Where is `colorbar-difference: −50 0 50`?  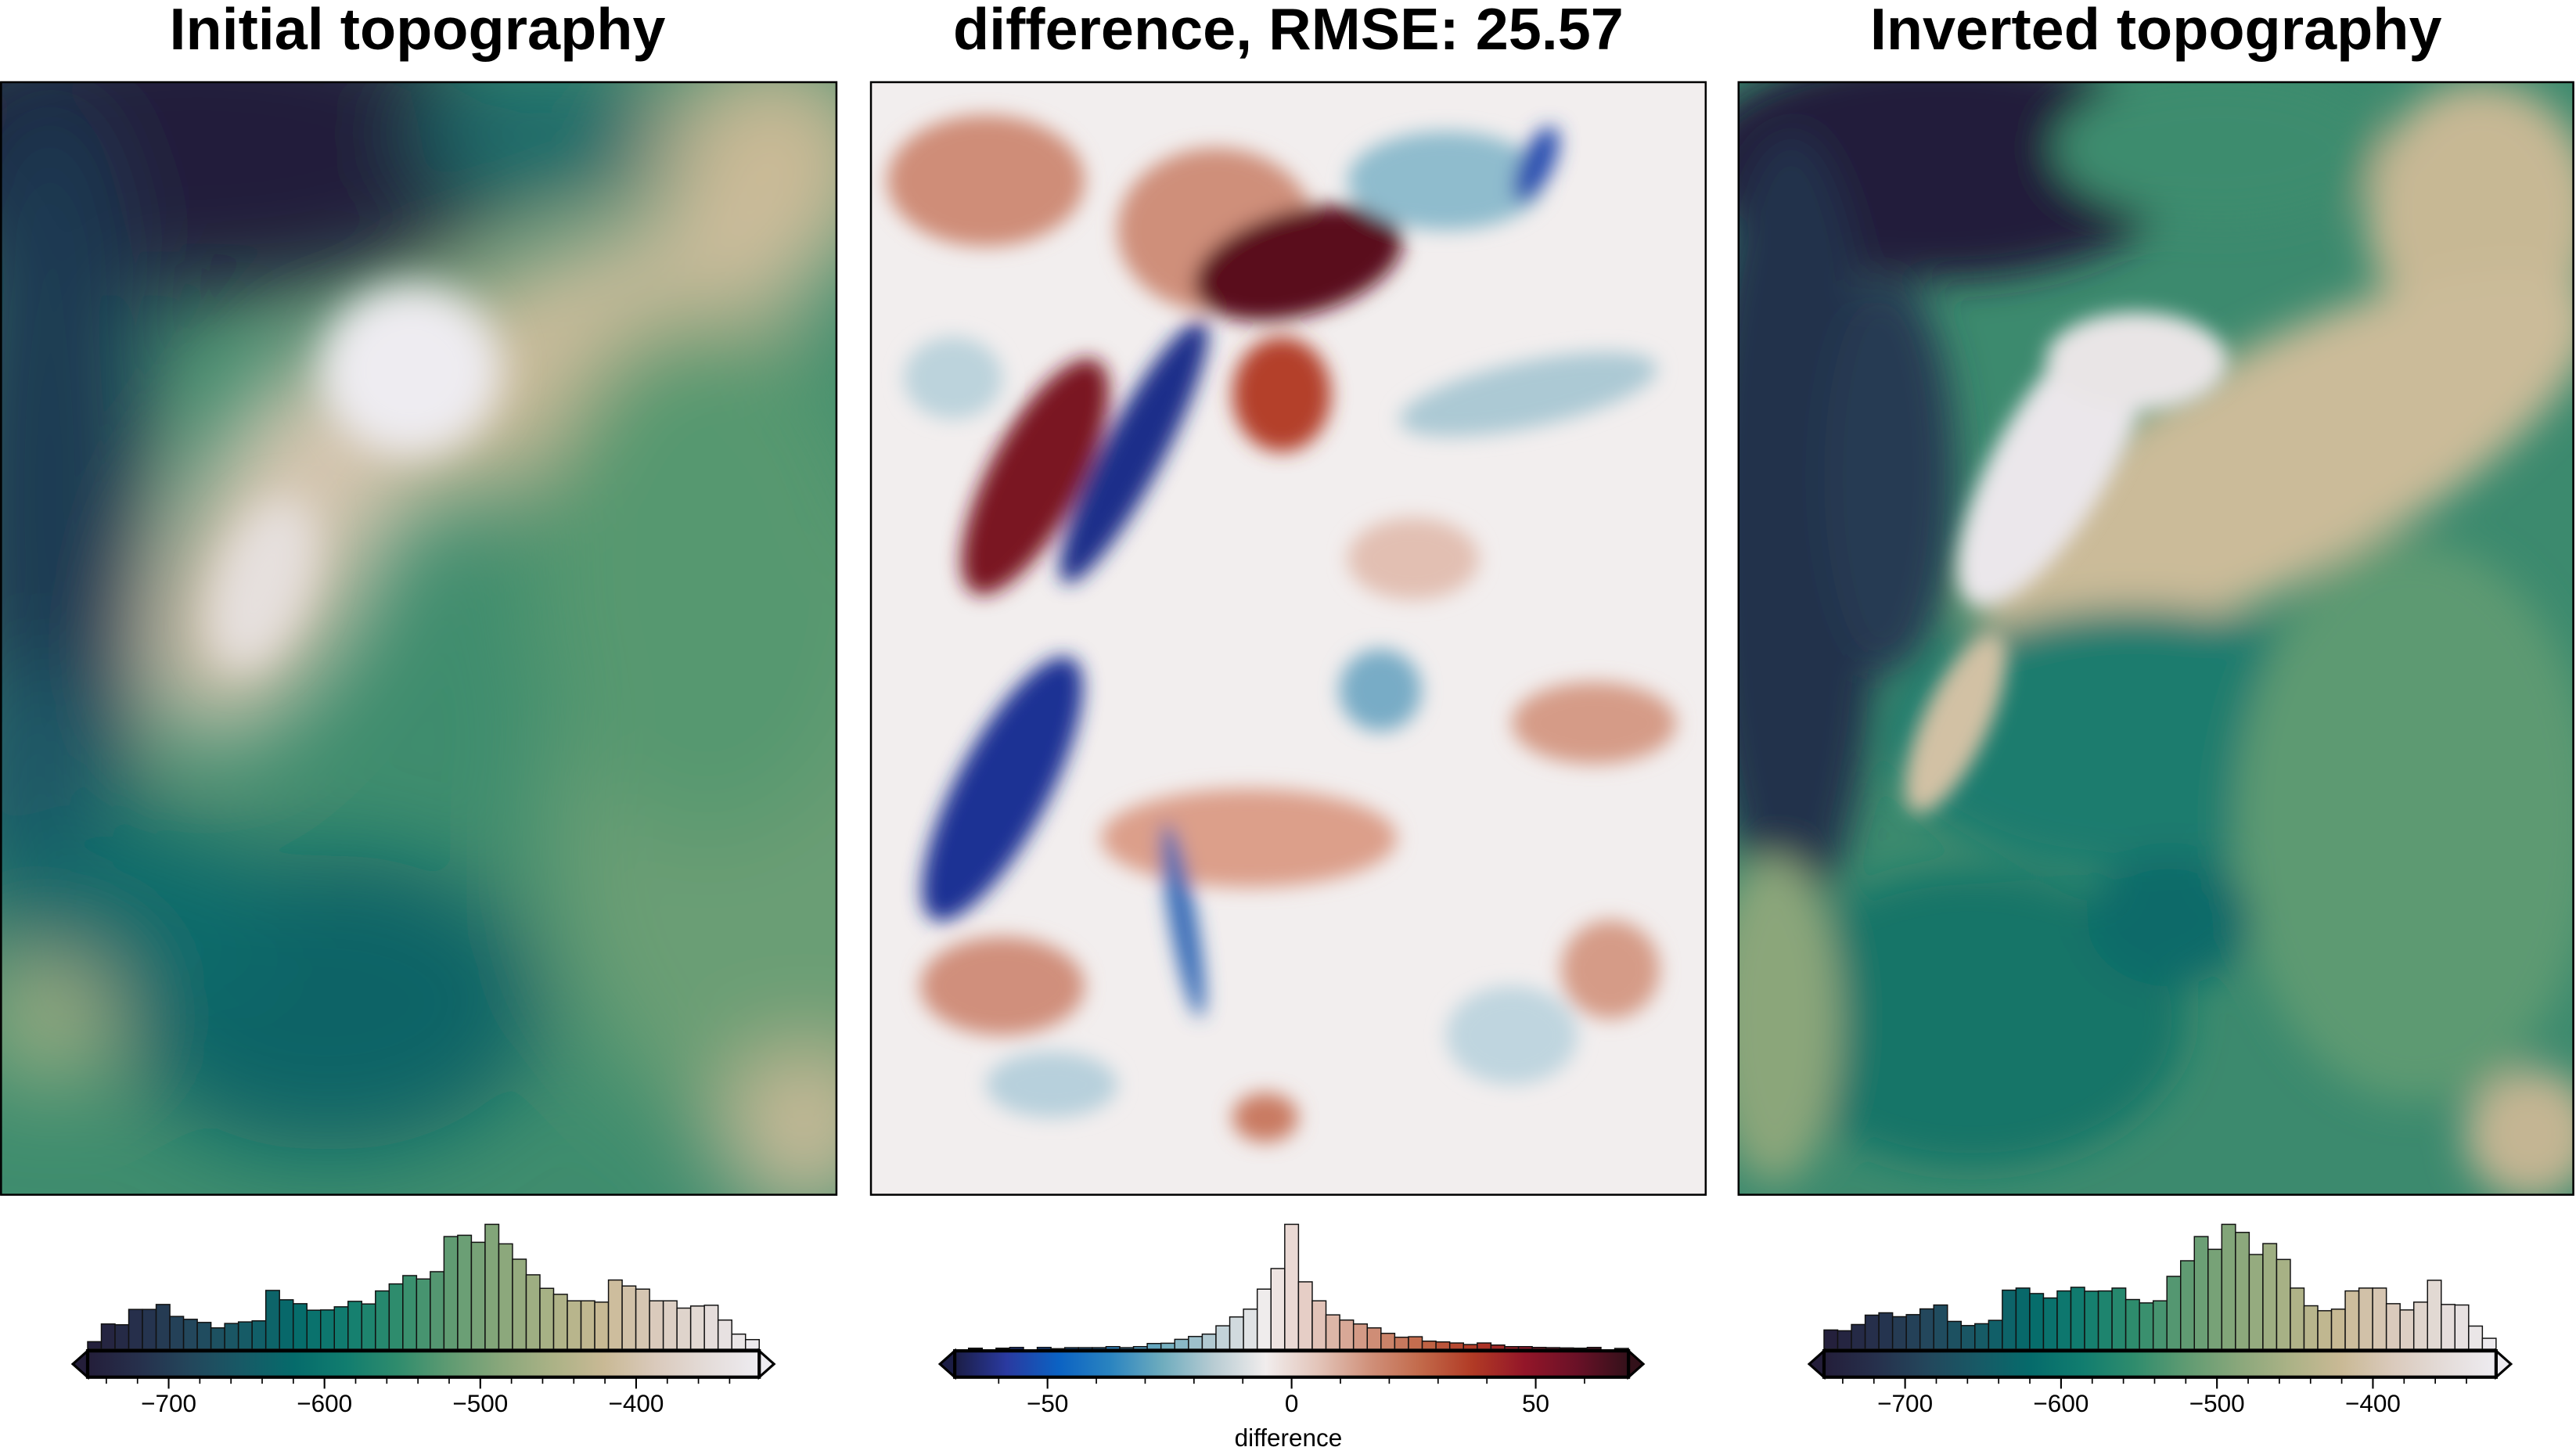
colorbar-difference: −50 0 50 is located at coordinates (1291, 1320).